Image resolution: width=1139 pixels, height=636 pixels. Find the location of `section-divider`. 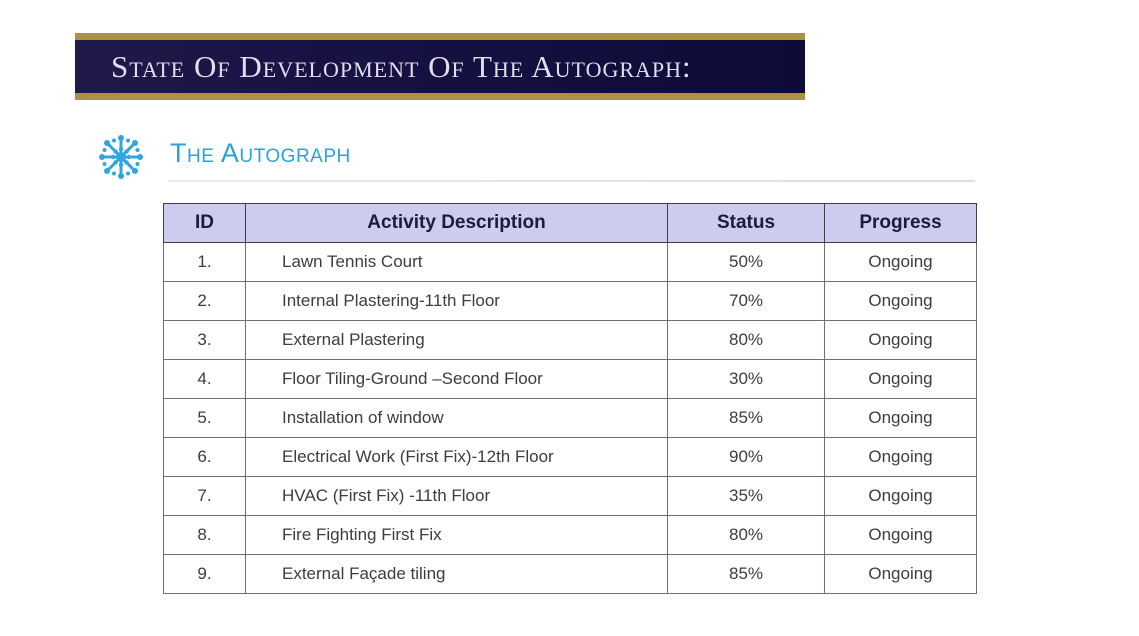

section-divider is located at coordinates (571, 181).